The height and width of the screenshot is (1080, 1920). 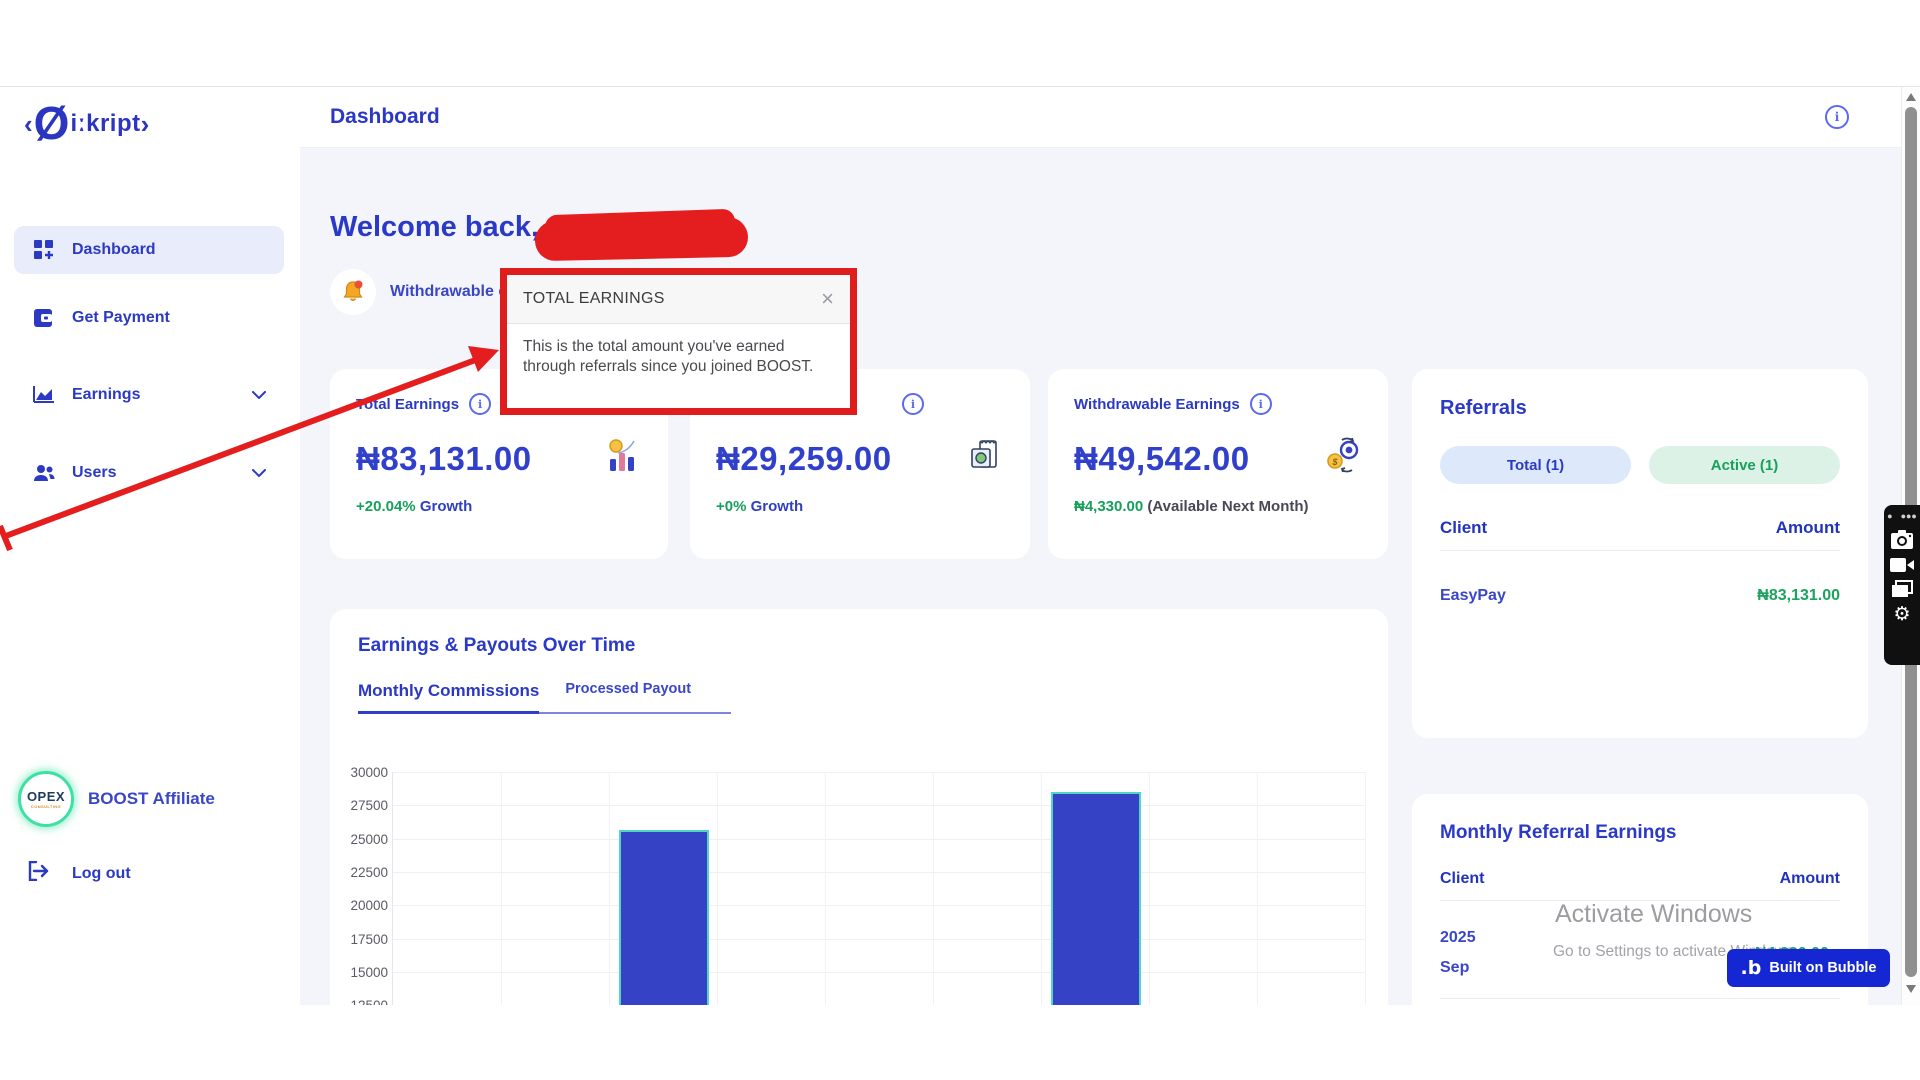 I want to click on header-info-icon: i, so click(x=1837, y=117).